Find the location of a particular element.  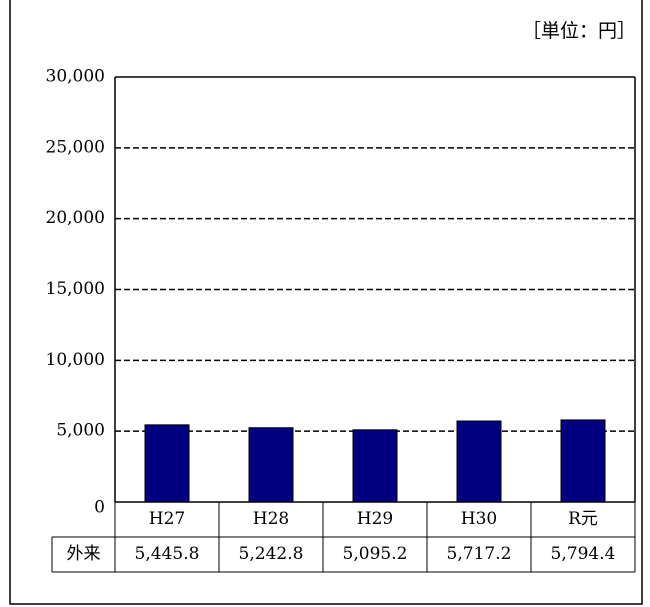

y-tick-label: 0 is located at coordinates (99, 508).